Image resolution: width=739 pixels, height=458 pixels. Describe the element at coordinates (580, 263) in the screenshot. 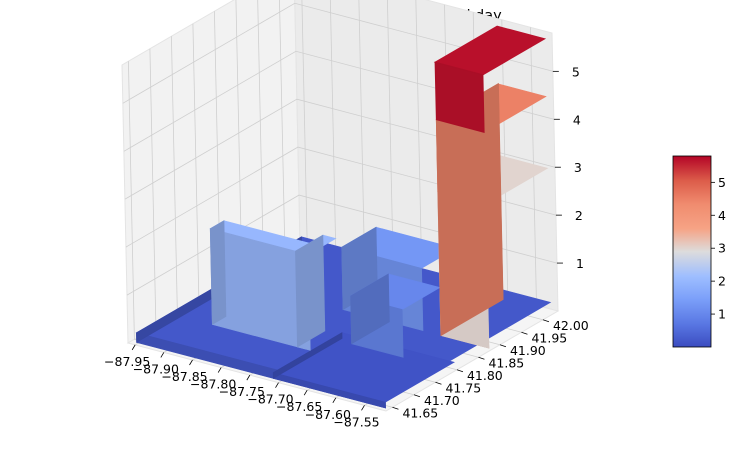

I see `z-tick-label: 1` at that location.